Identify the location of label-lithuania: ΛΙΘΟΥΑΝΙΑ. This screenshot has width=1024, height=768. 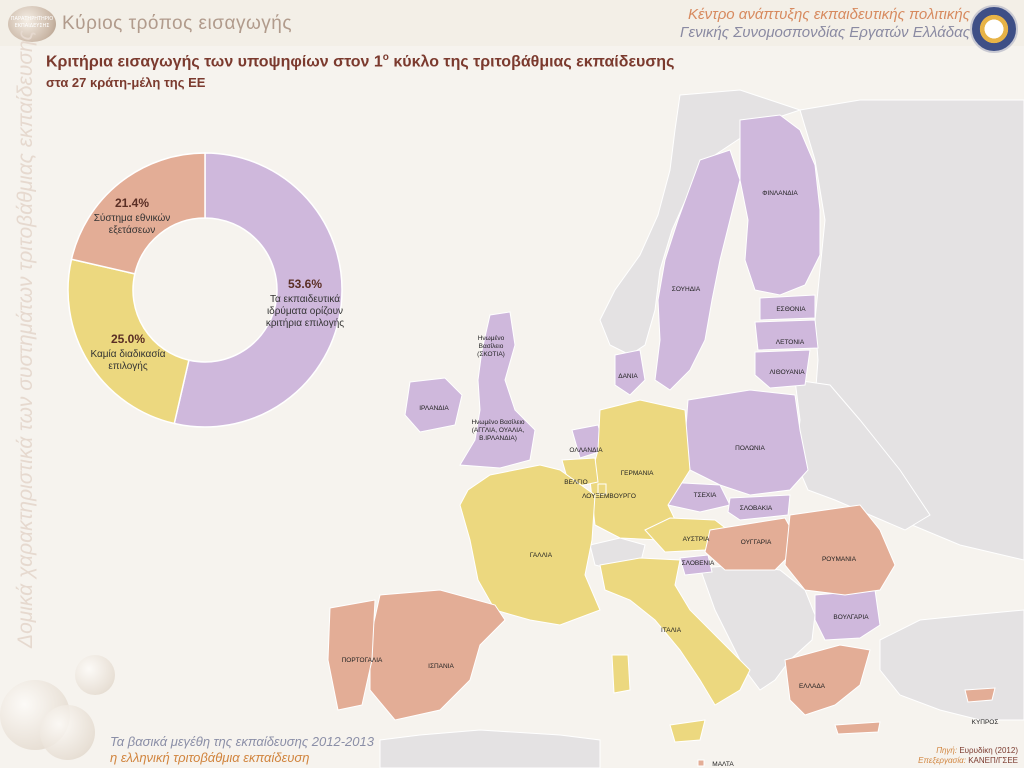
(787, 372).